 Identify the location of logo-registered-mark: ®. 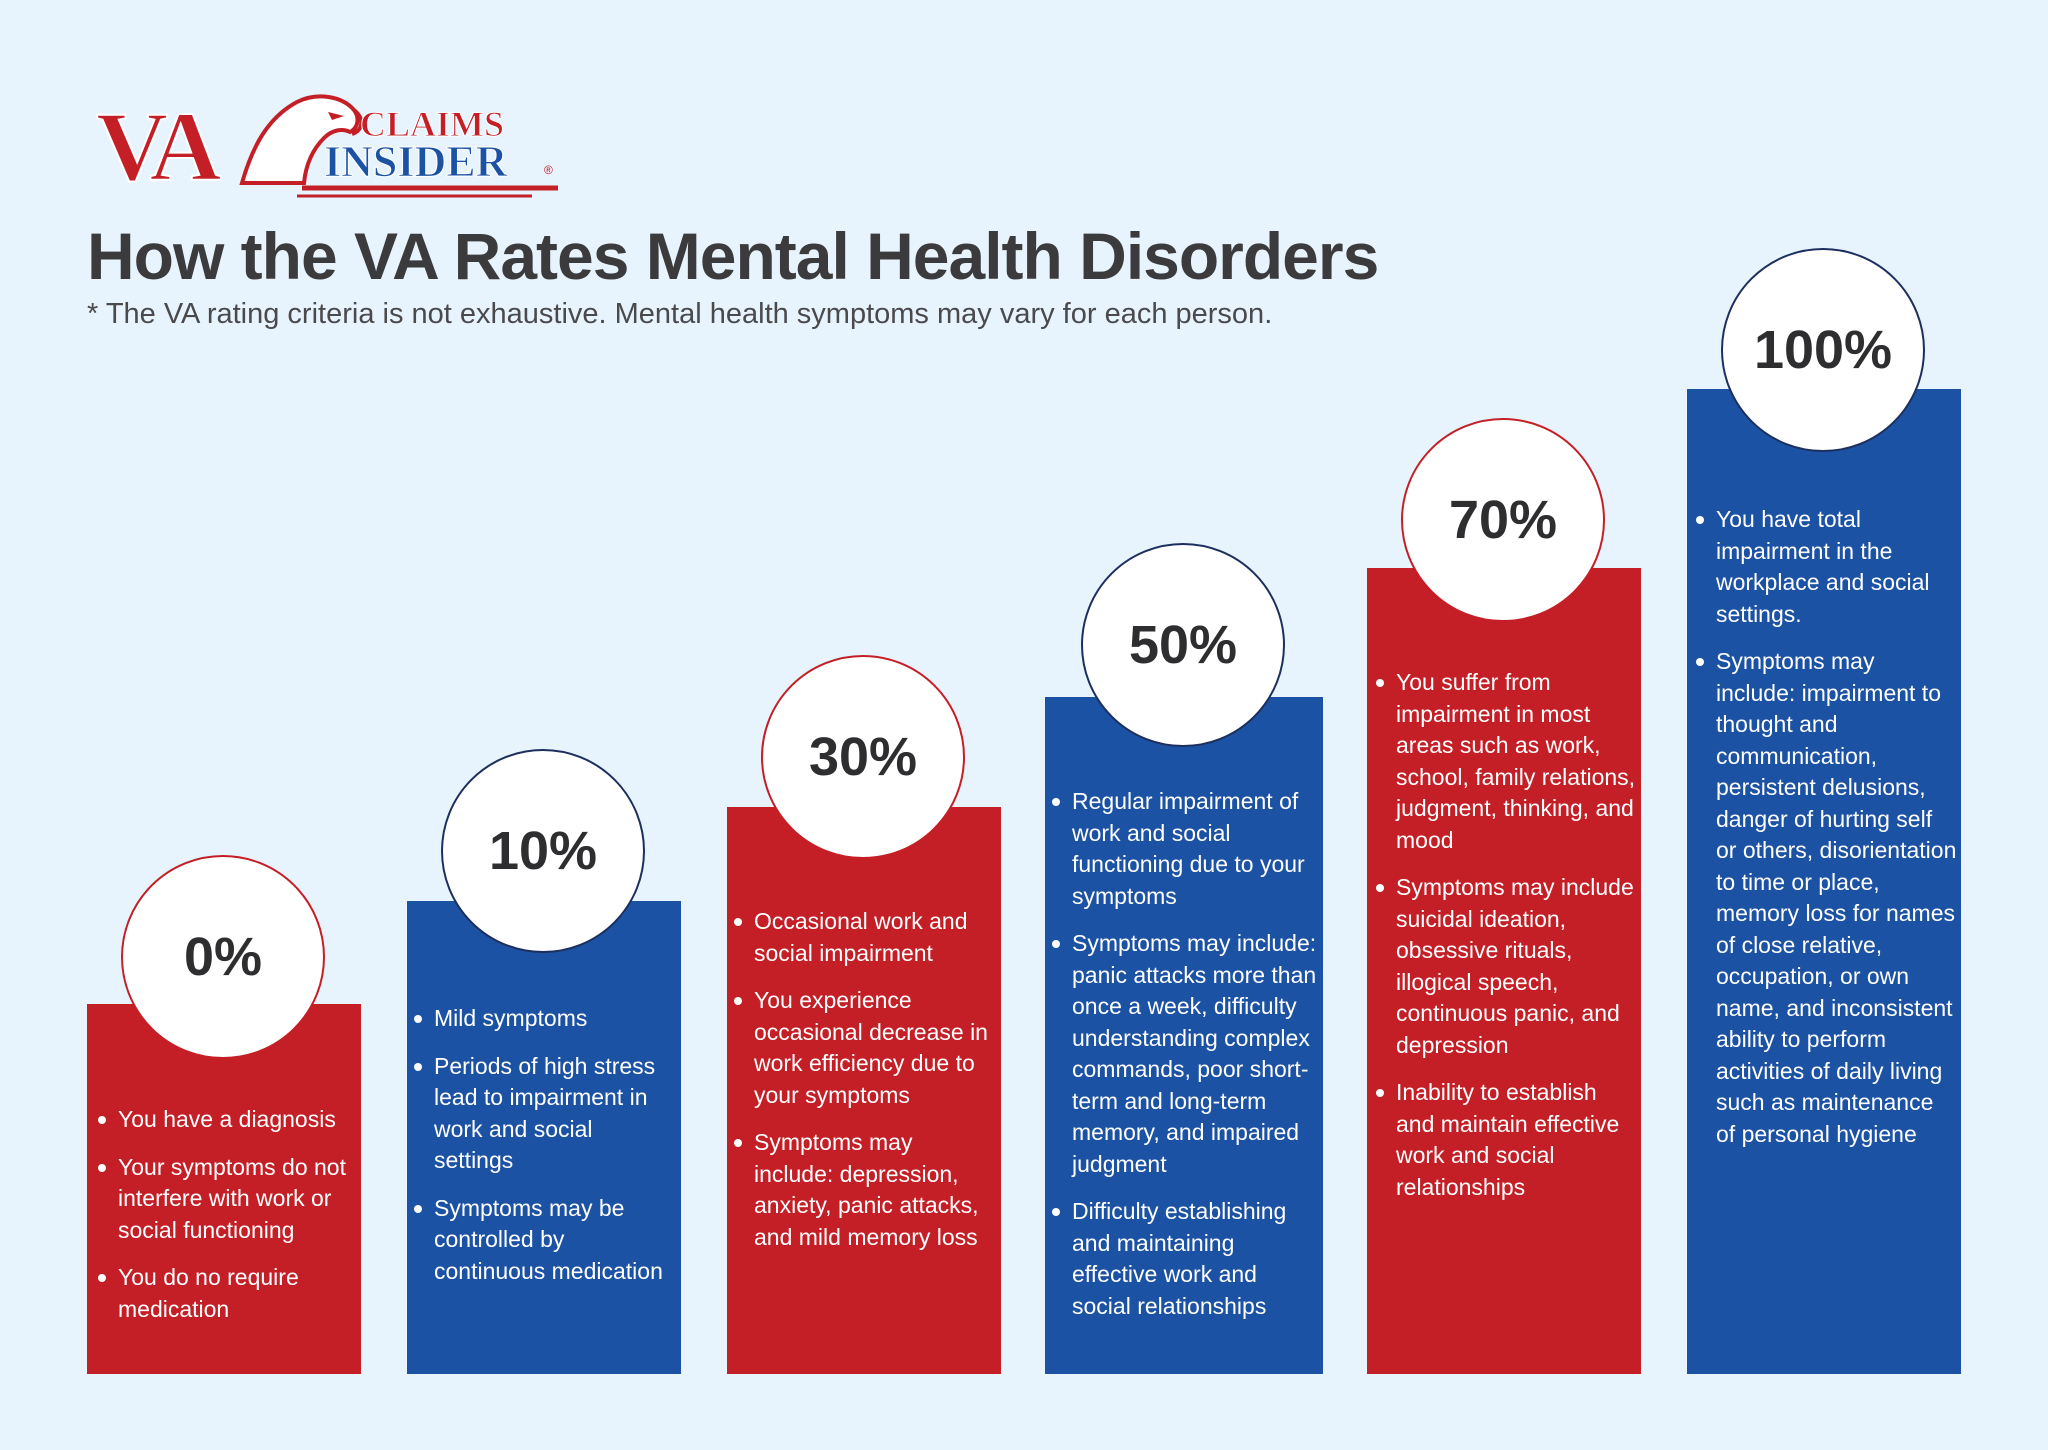
(548, 170).